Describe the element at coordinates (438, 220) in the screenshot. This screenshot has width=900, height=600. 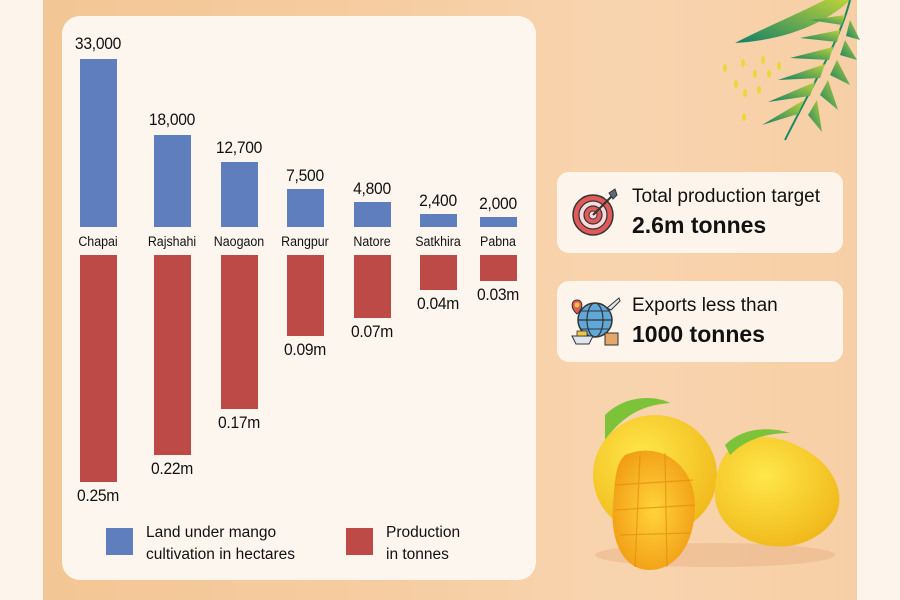
I see `land-bar-satkhira` at that location.